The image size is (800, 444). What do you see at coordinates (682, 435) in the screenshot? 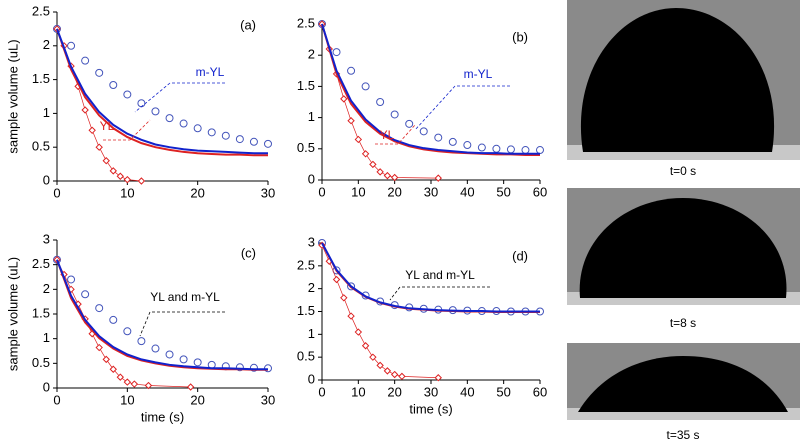
I see `image-caption: t=35 s` at bounding box center [682, 435].